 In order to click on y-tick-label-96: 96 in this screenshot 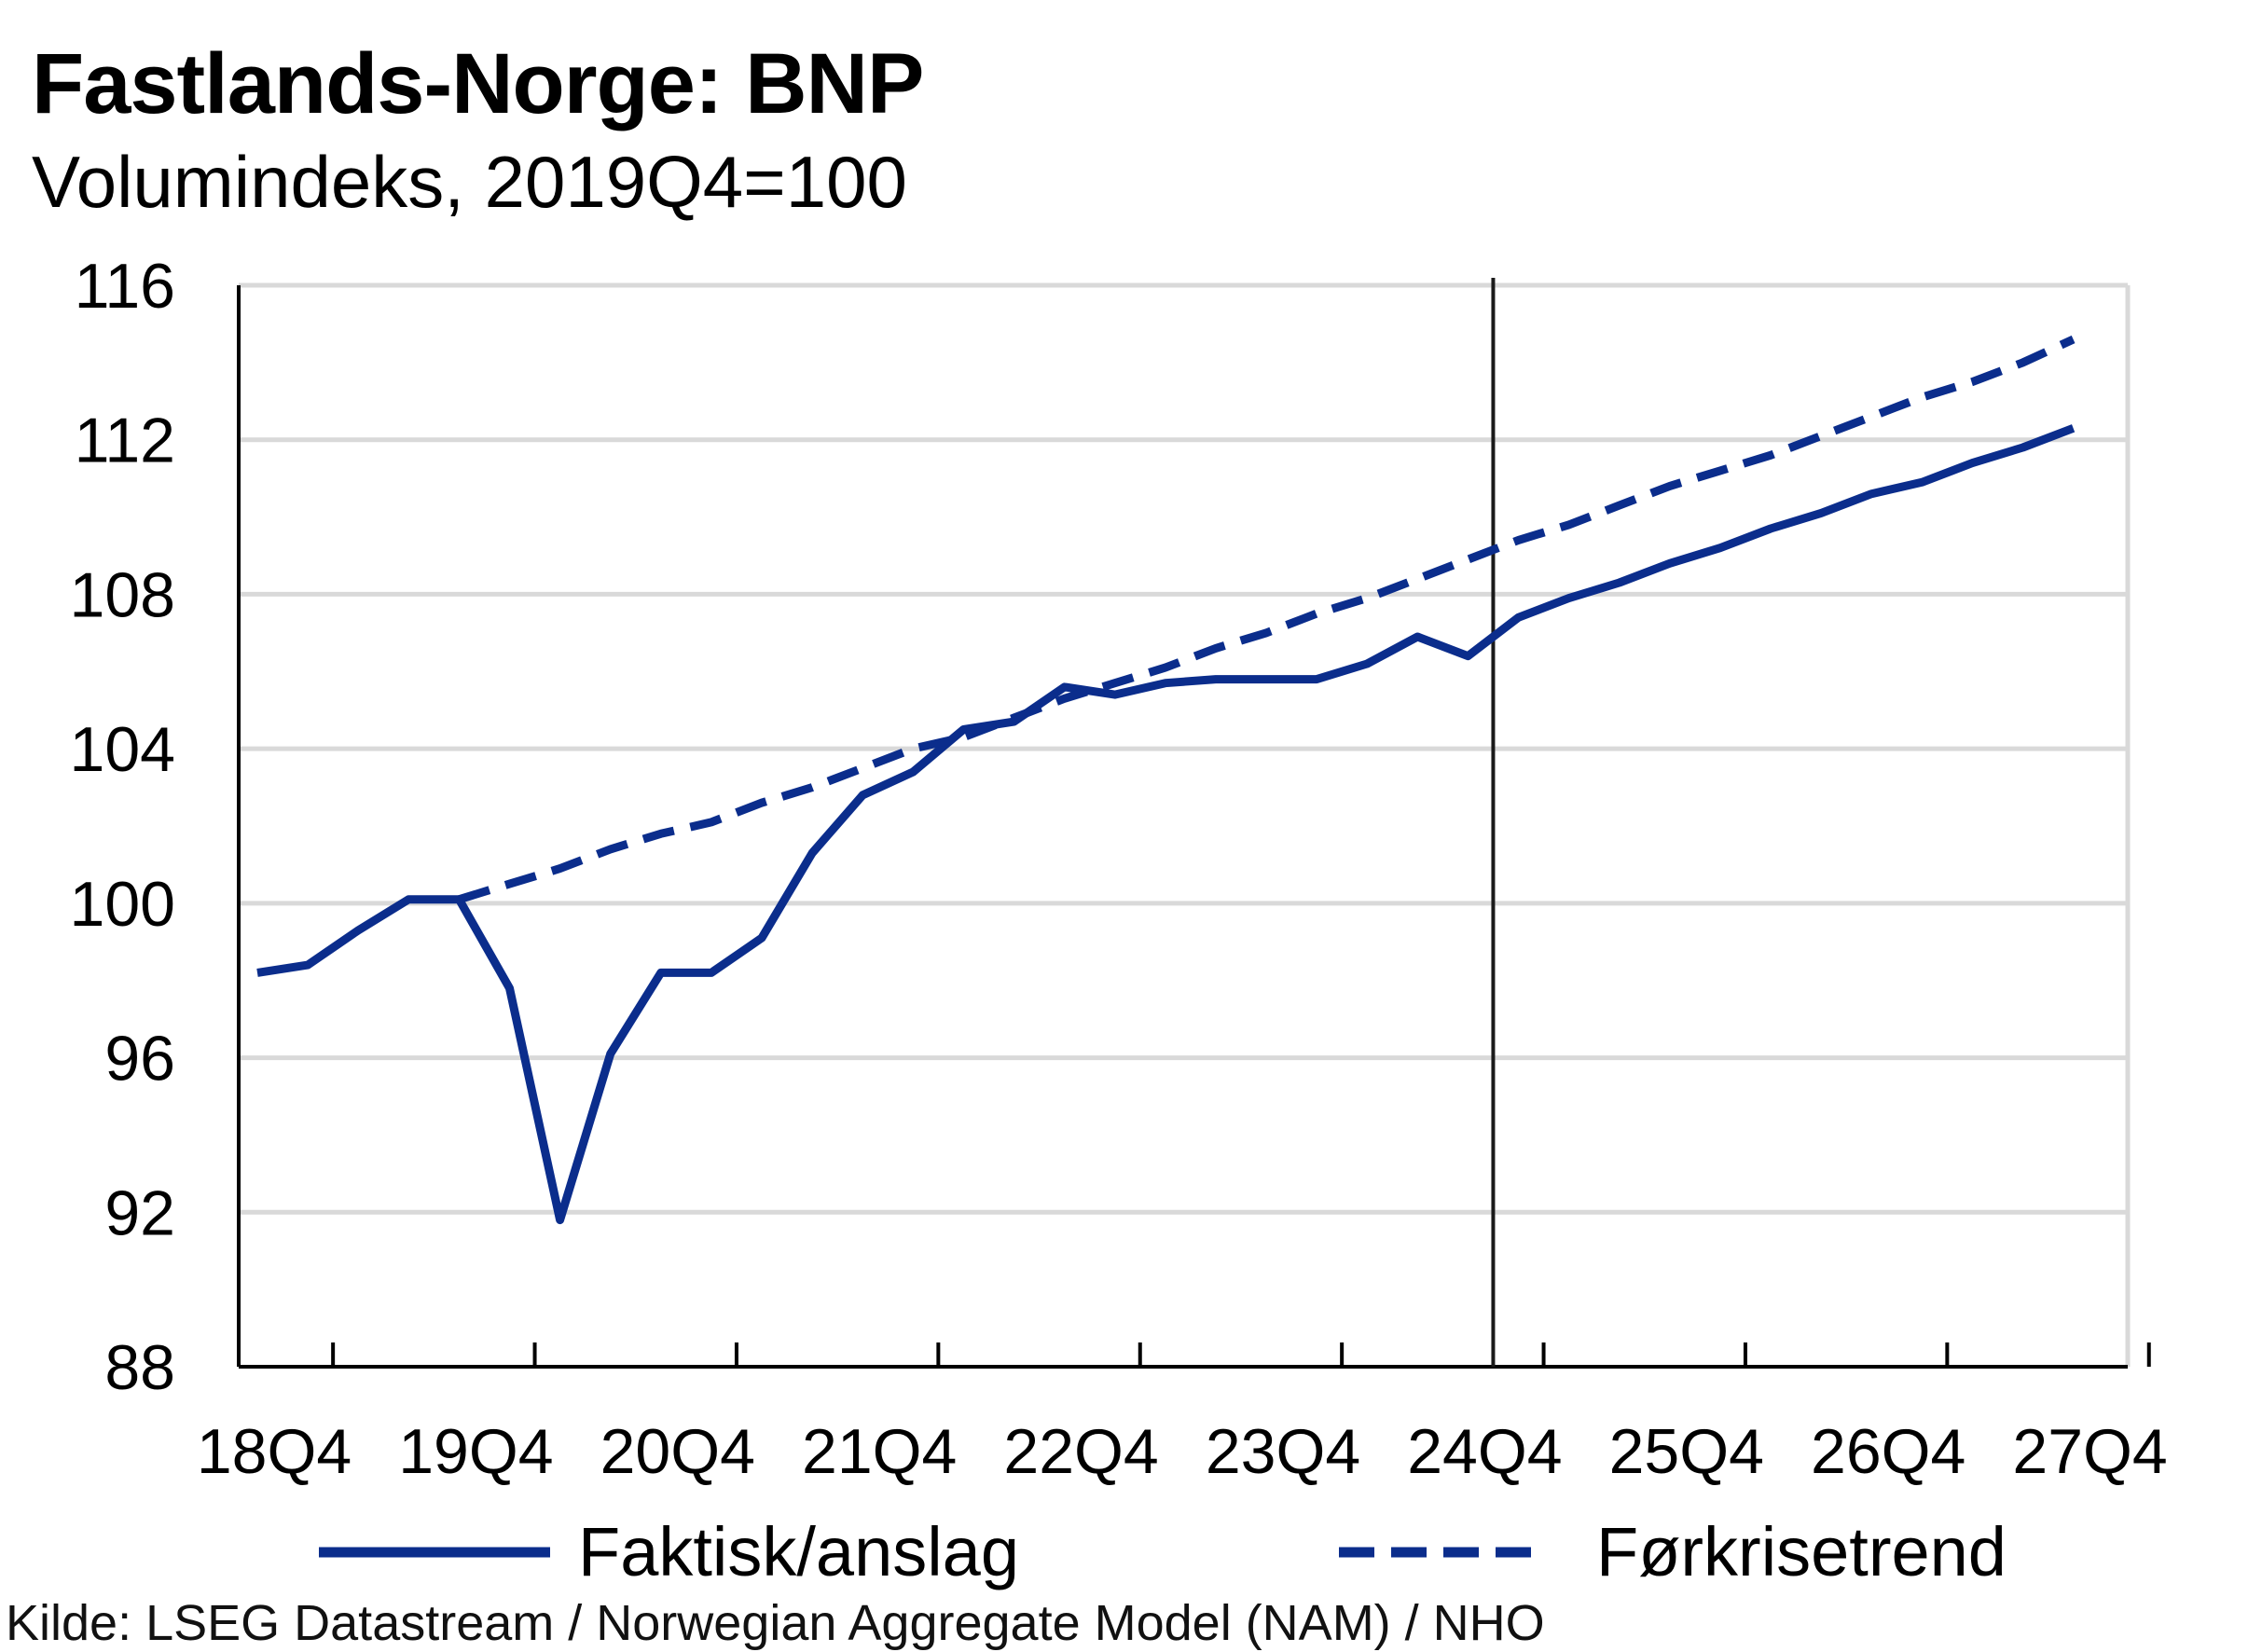, I will do `click(139, 1059)`.